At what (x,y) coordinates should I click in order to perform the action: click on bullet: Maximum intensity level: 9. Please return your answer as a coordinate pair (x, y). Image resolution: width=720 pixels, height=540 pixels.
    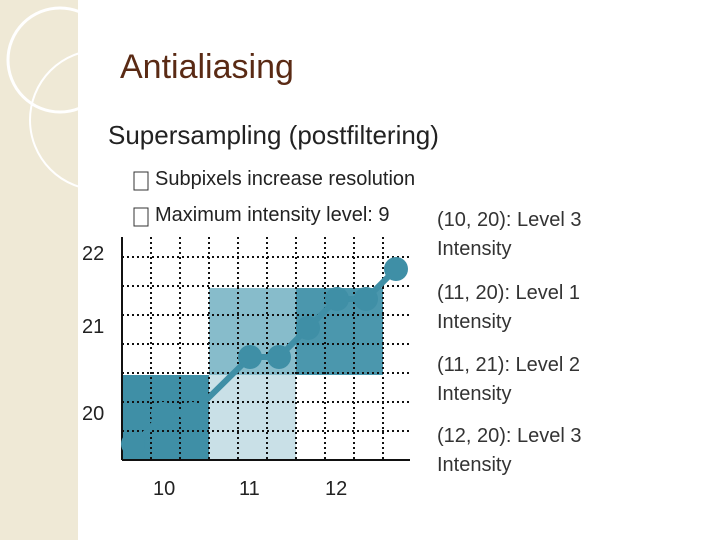
    Looking at the image, I should click on (272, 215).